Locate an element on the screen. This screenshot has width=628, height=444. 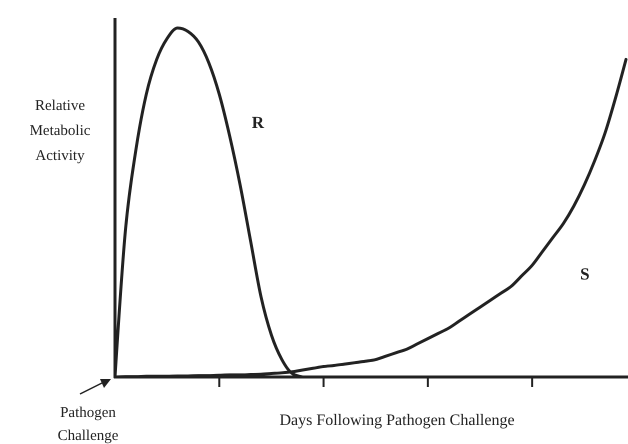
text: Pathogen Challenge is located at coordinates (88, 424).